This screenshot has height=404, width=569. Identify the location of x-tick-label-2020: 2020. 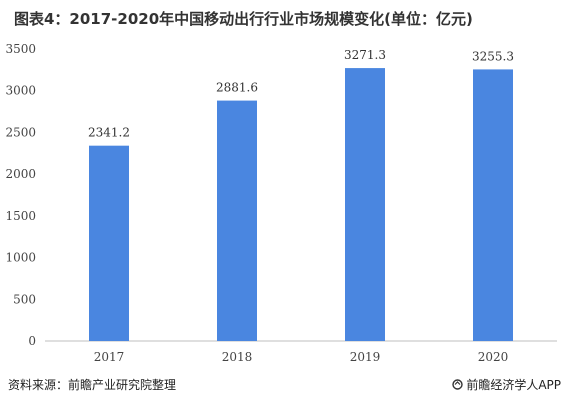
(493, 357).